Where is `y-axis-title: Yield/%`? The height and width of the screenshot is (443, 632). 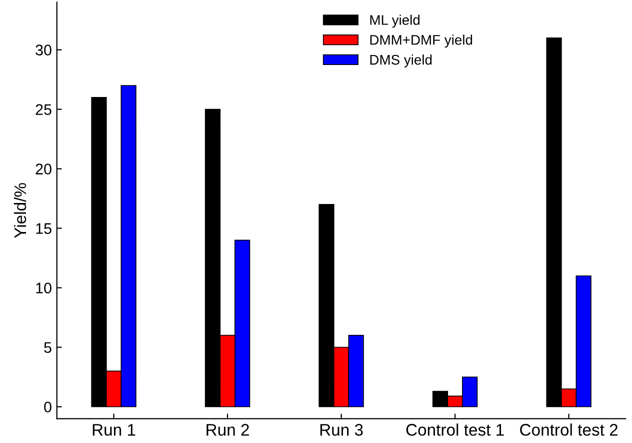
y-axis-title: Yield/% is located at coordinates (20, 210).